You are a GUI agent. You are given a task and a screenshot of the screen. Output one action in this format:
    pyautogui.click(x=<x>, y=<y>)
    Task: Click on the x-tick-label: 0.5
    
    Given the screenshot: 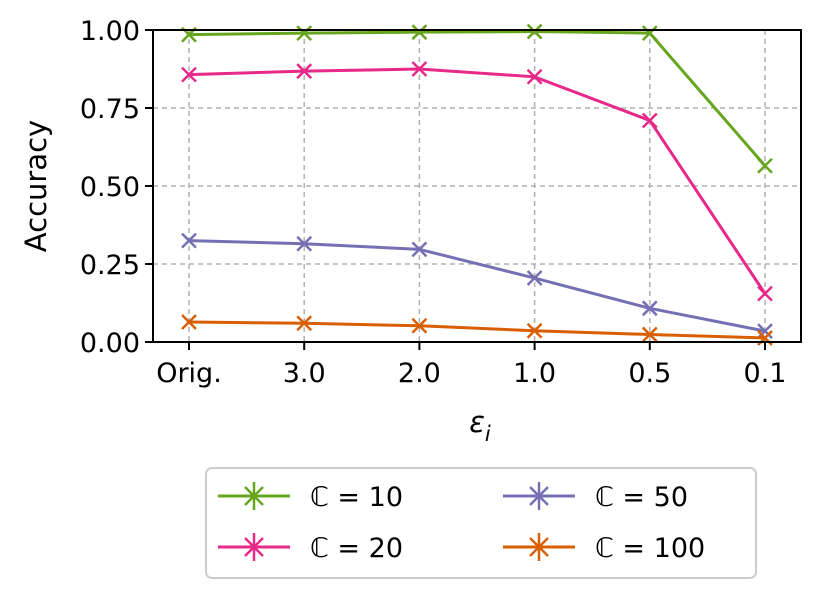 What is the action you would take?
    pyautogui.click(x=649, y=373)
    